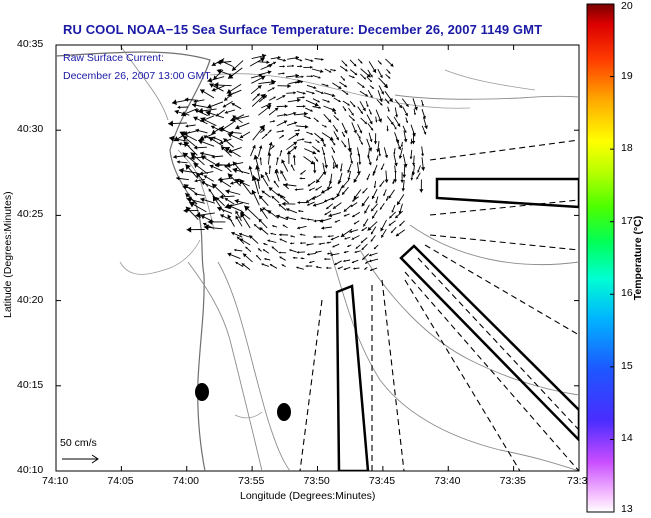  I want to click on x-tick-label: 73:45, so click(382, 481).